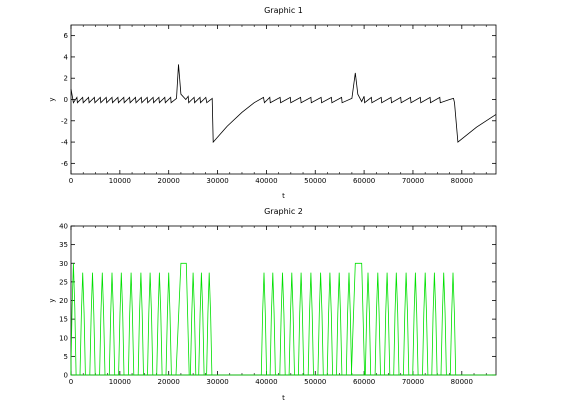  I want to click on y-tick-label: 4, so click(66, 57).